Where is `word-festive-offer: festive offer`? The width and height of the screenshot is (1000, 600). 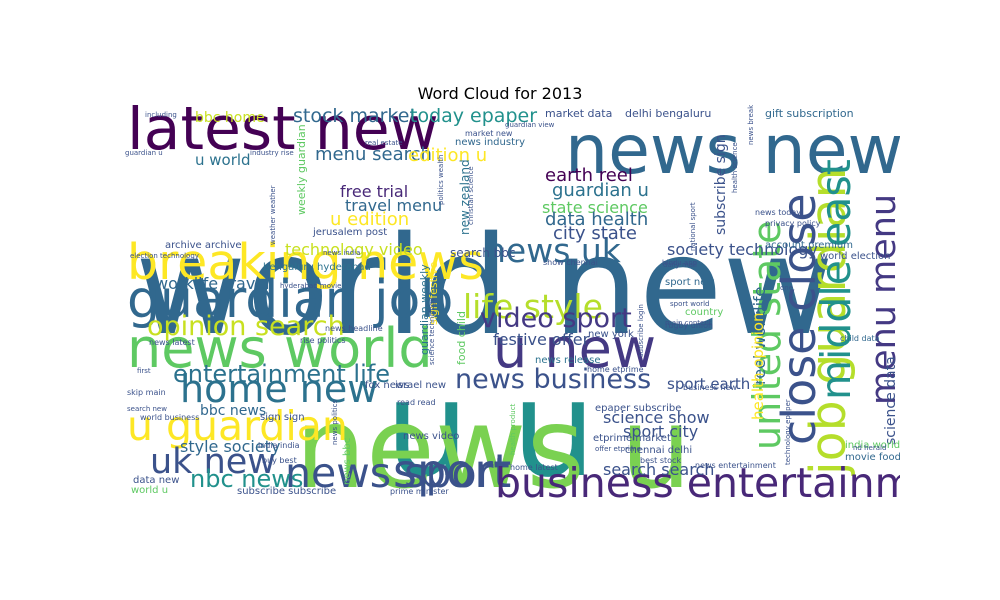
word-festive-offer: festive offer is located at coordinates (541, 339).